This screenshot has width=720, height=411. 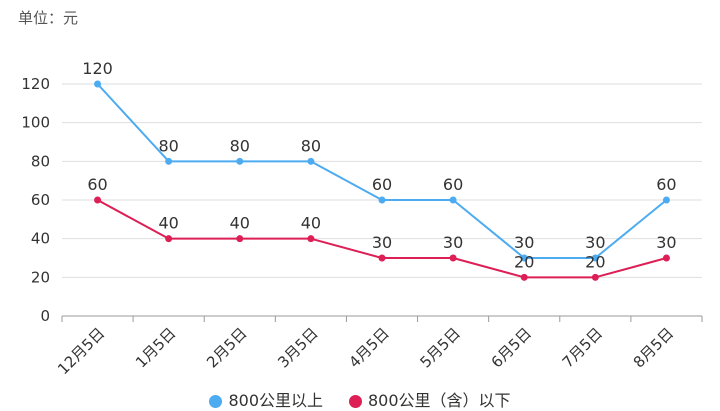 What do you see at coordinates (45, 316) in the screenshot?
I see `y-tick-label: 0` at bounding box center [45, 316].